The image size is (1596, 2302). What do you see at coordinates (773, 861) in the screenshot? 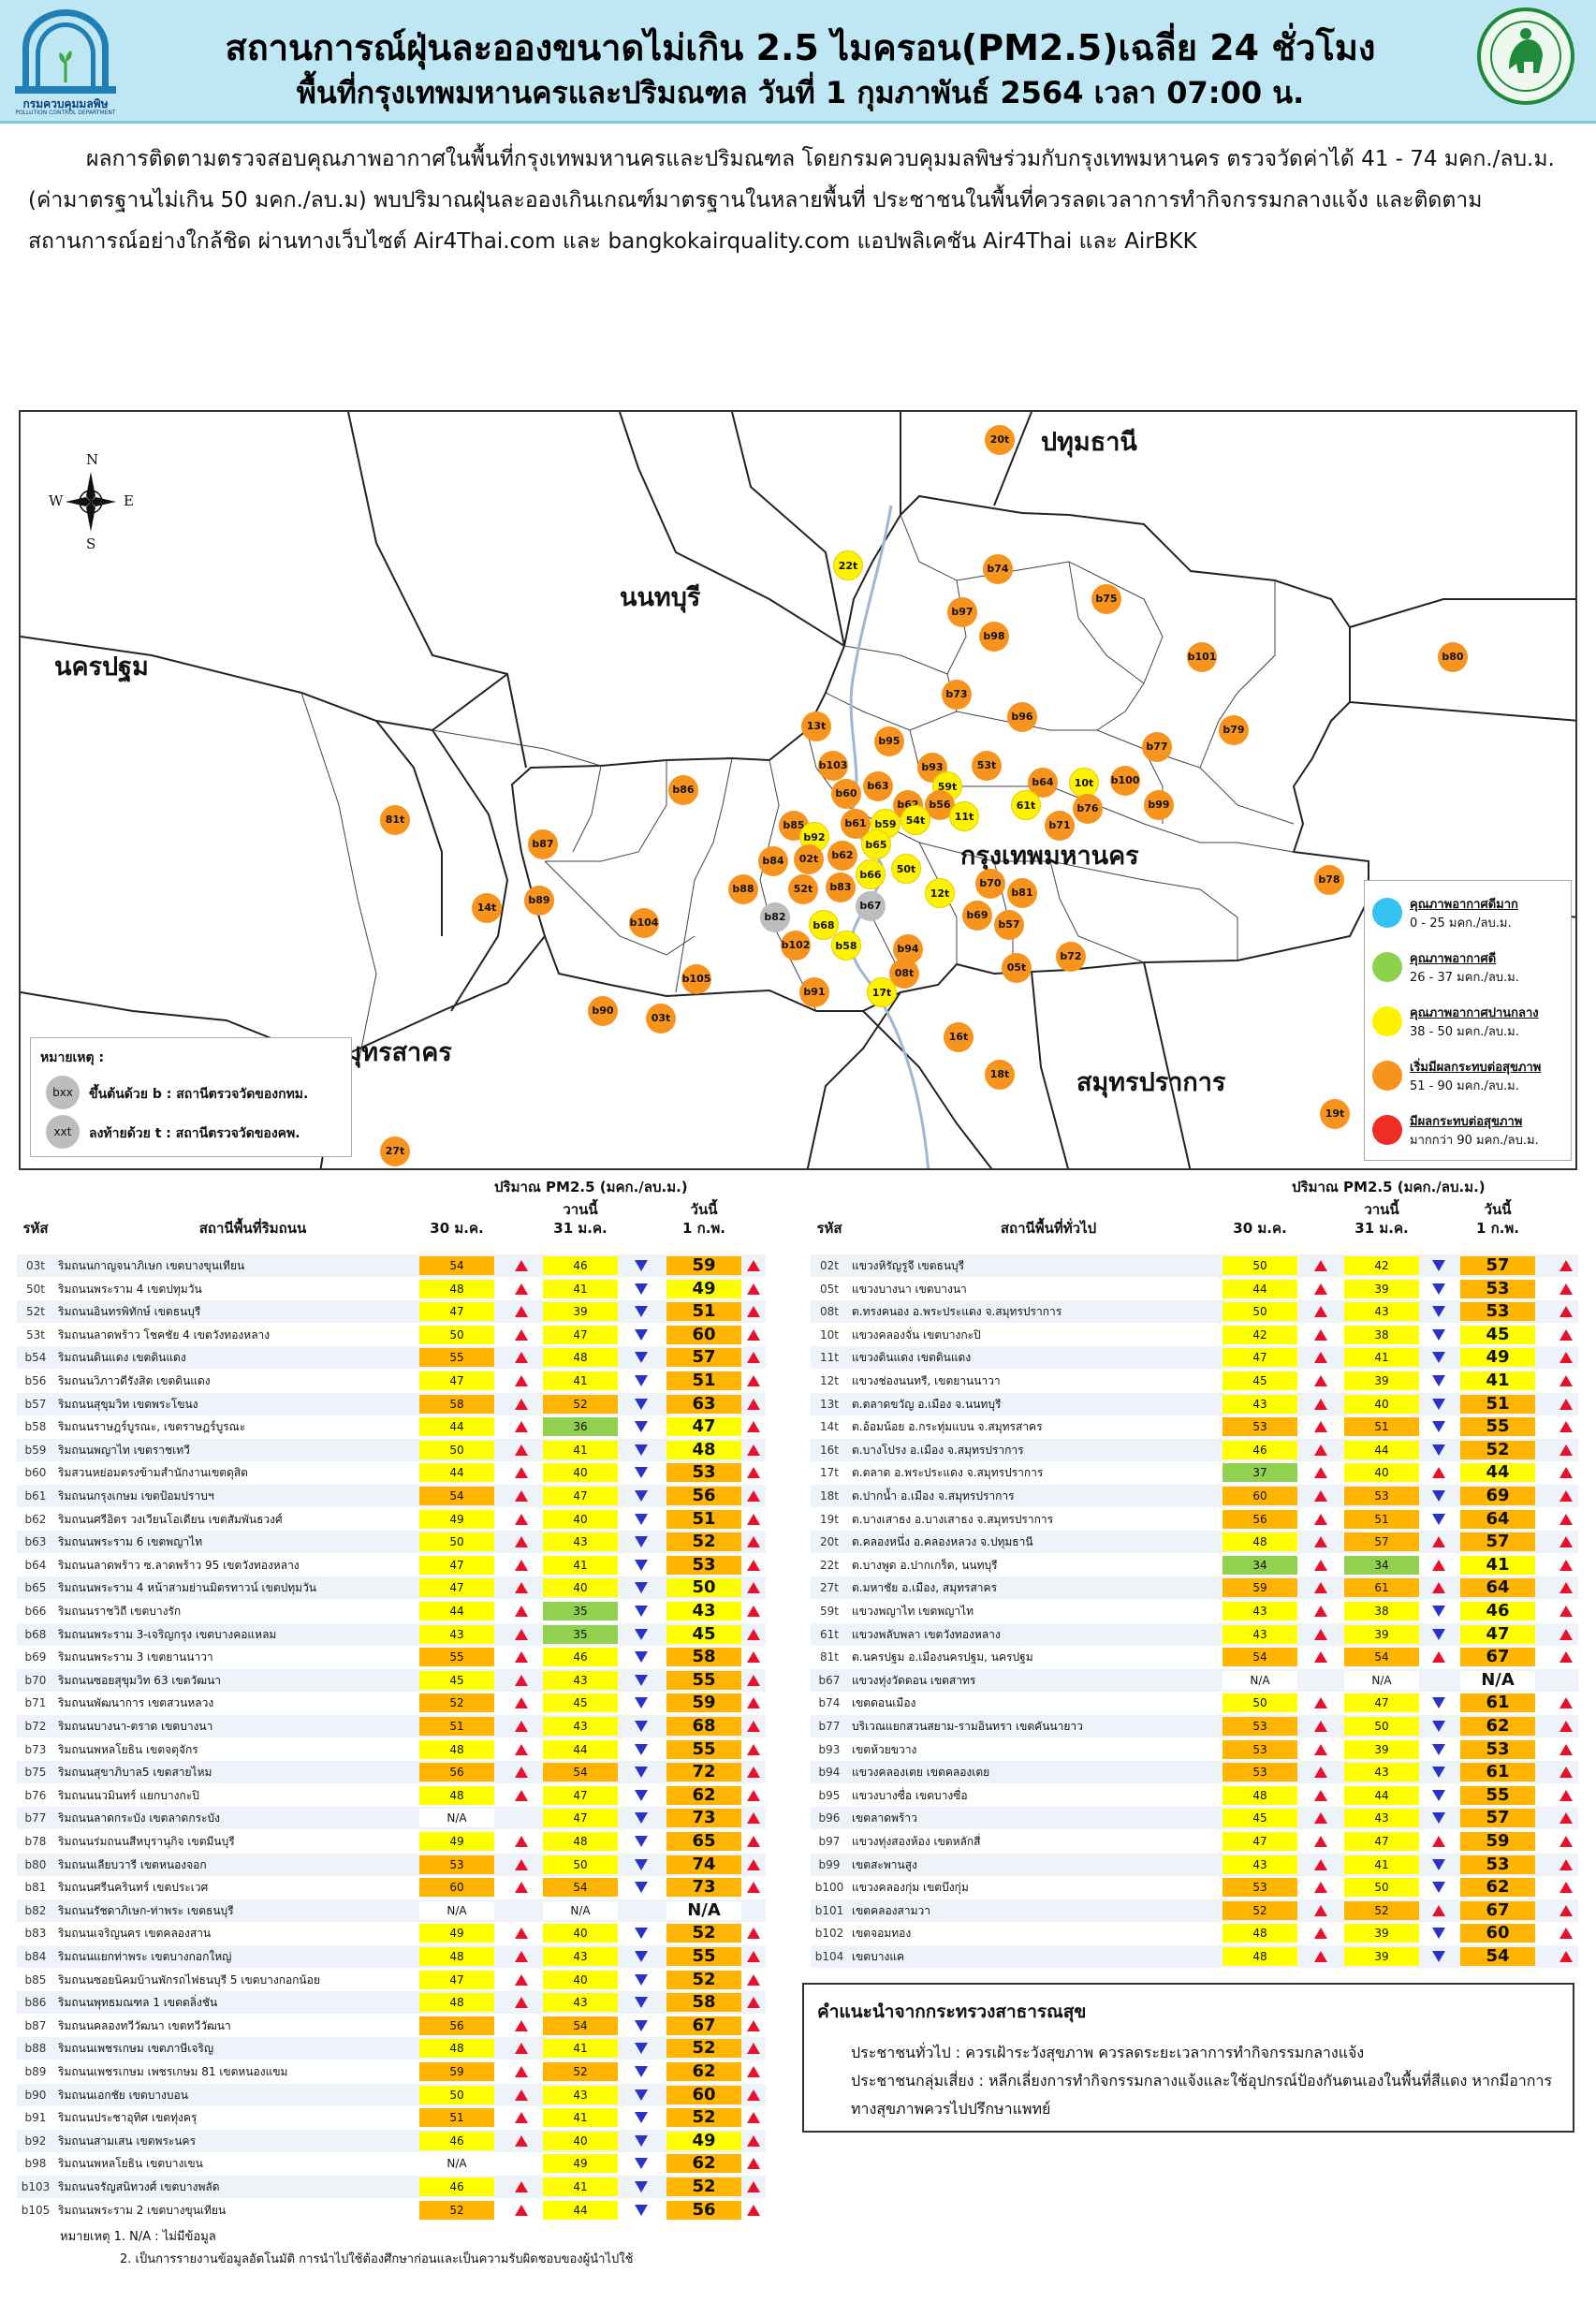
I see `station-marker-b84: b84` at bounding box center [773, 861].